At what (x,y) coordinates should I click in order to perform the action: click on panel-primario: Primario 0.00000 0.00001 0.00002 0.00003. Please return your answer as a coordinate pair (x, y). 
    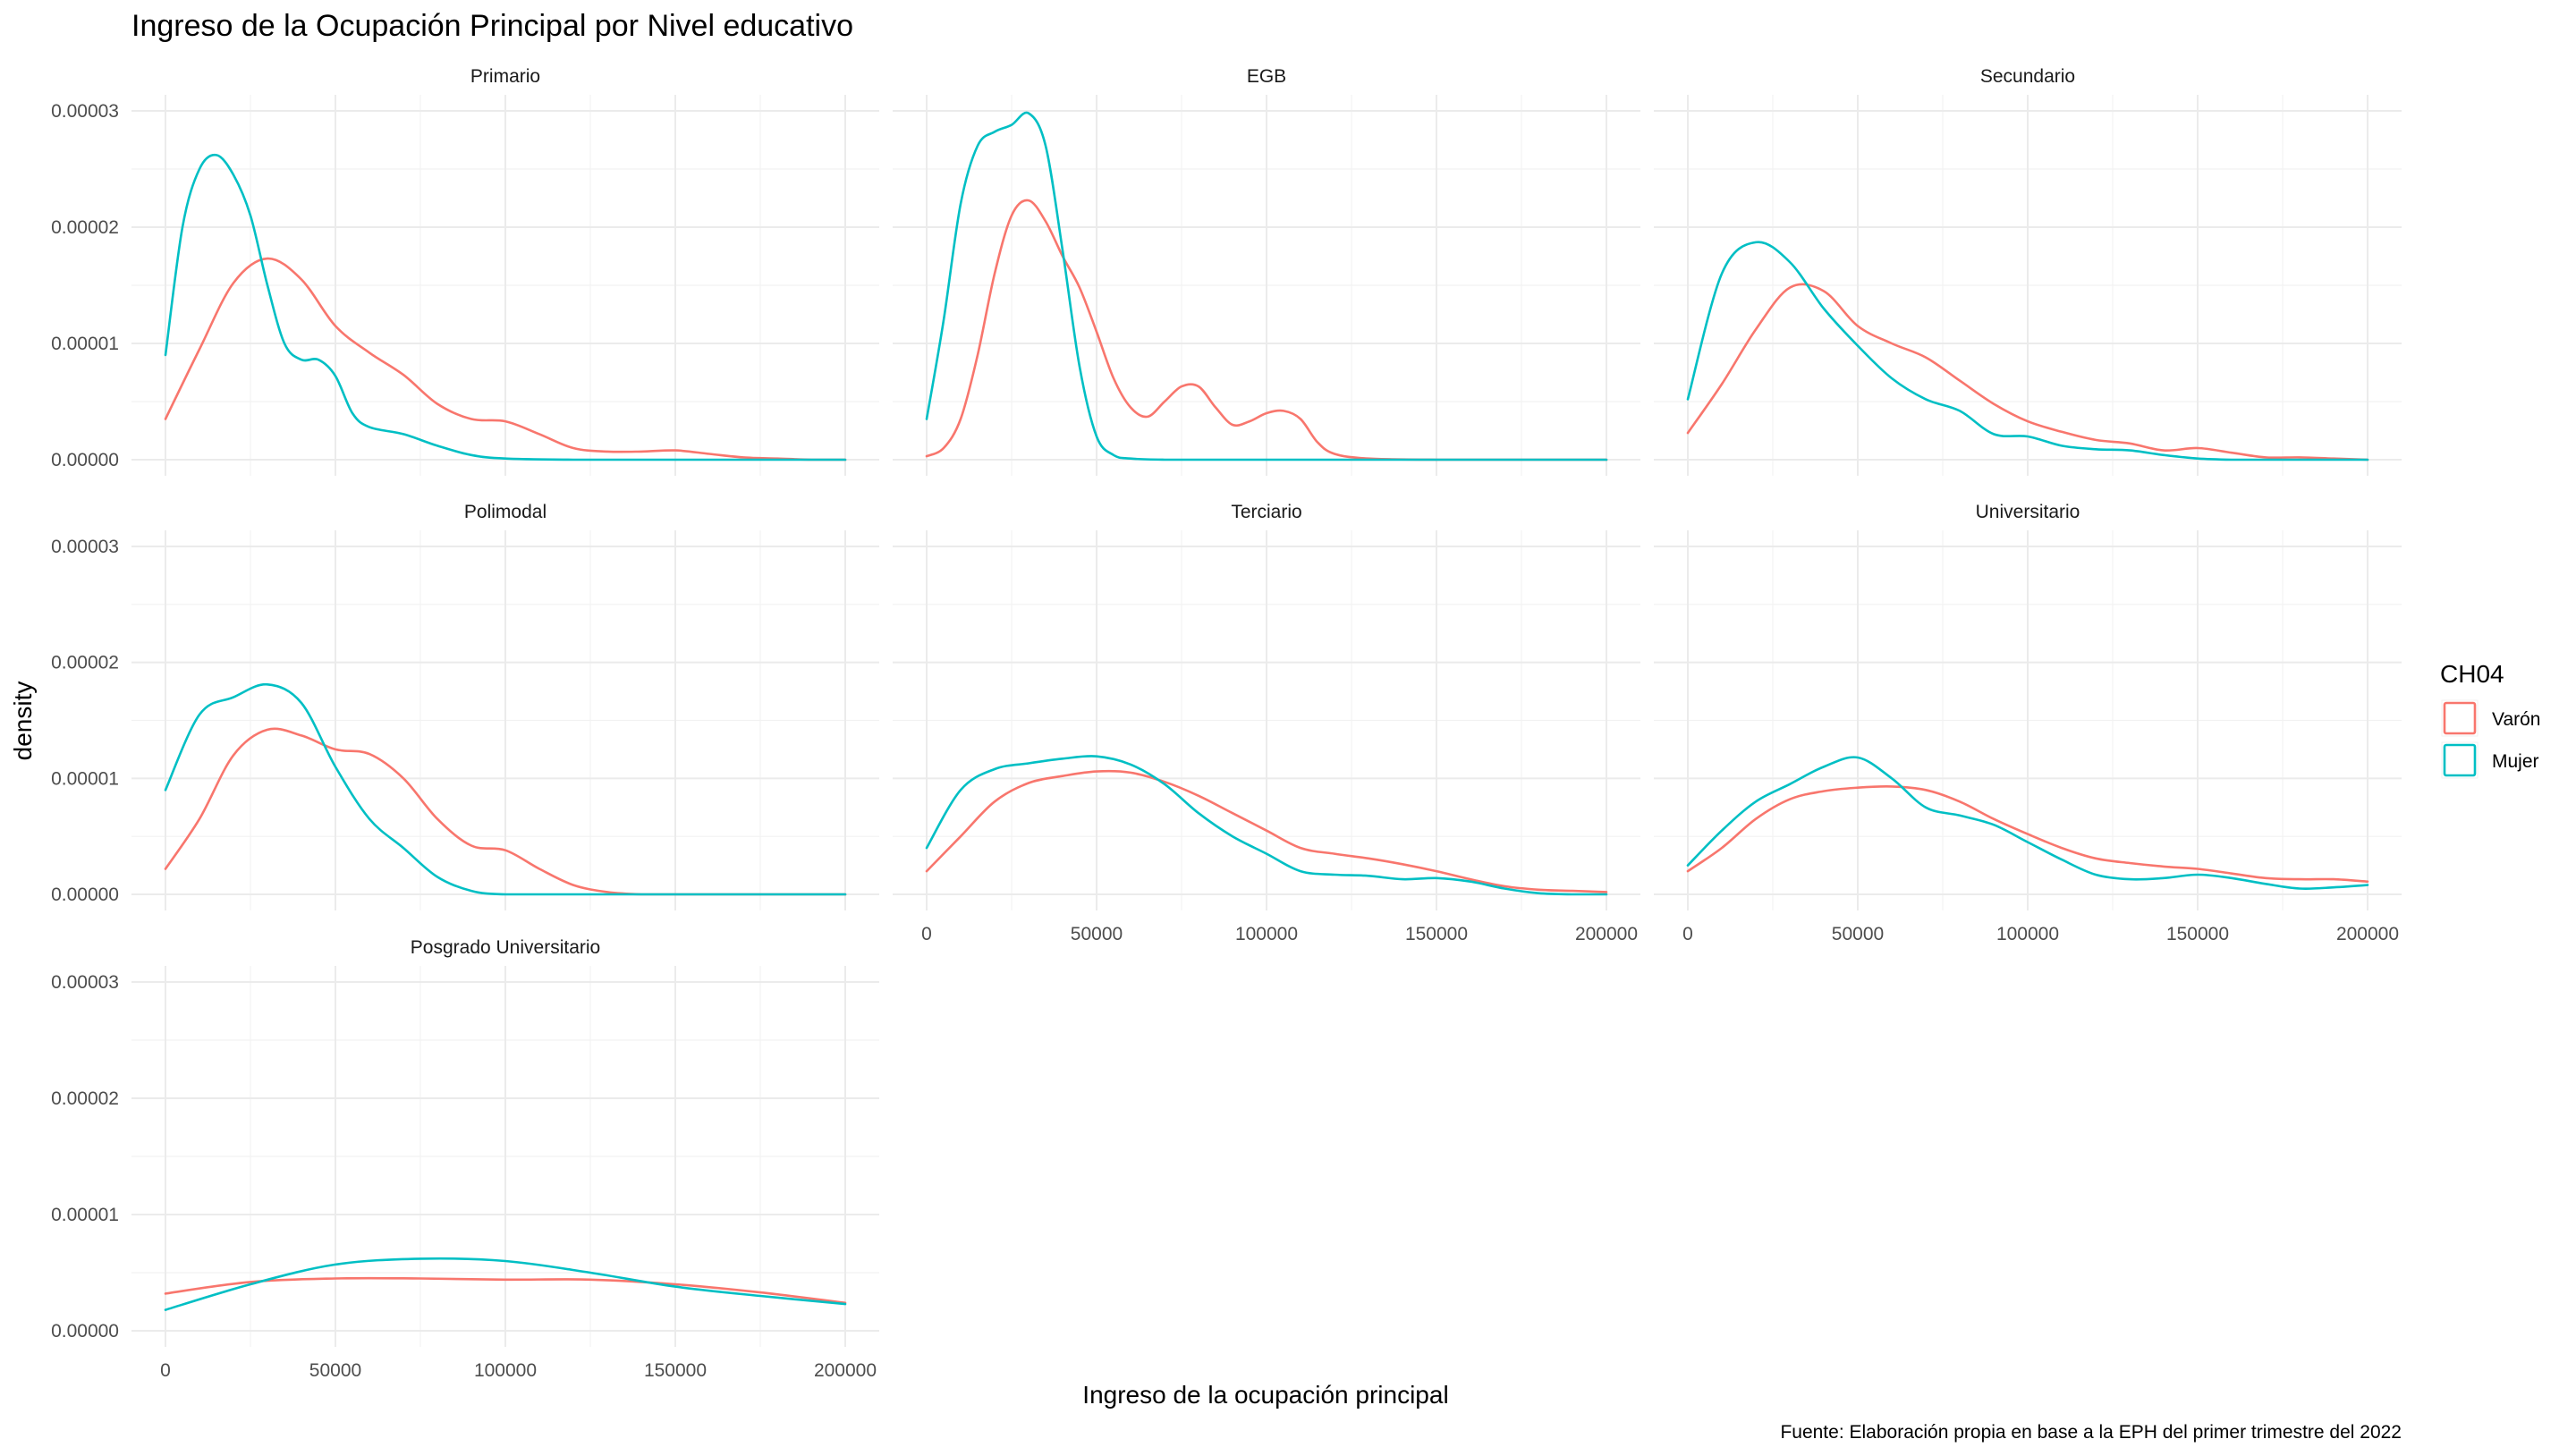
    Looking at the image, I should click on (465, 271).